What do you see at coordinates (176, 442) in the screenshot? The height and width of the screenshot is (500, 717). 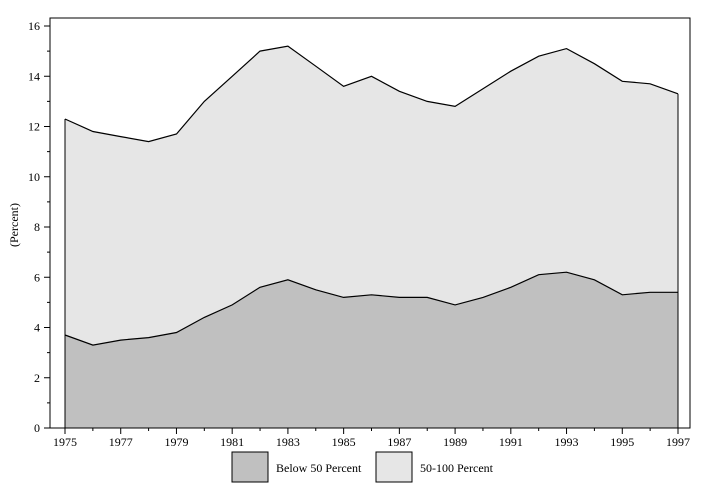 I see `x-tick-label: 1979` at bounding box center [176, 442].